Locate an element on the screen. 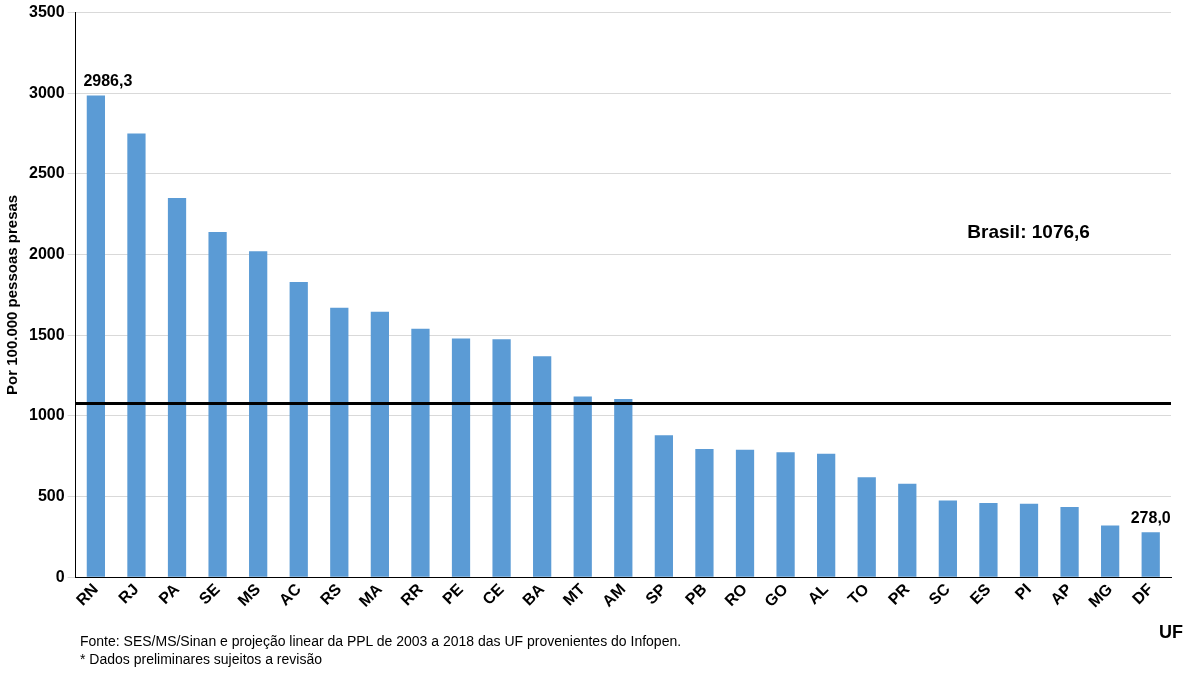 The height and width of the screenshot is (673, 1195). x-tick-label: DF is located at coordinates (1142, 594).